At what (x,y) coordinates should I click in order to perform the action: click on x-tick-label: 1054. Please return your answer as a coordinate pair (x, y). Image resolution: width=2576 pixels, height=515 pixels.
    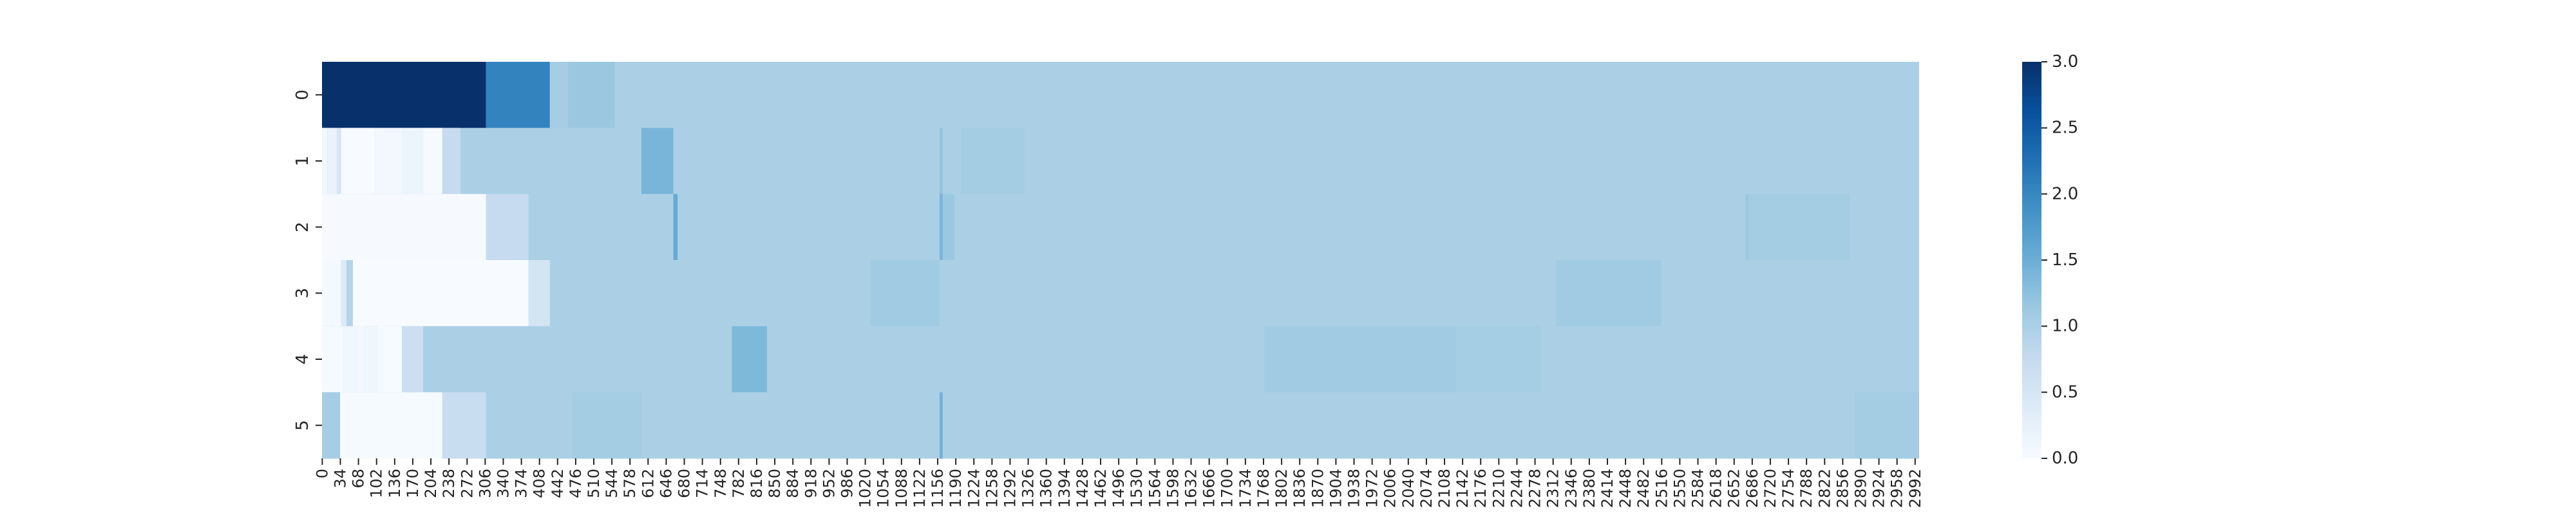
    Looking at the image, I should click on (884, 489).